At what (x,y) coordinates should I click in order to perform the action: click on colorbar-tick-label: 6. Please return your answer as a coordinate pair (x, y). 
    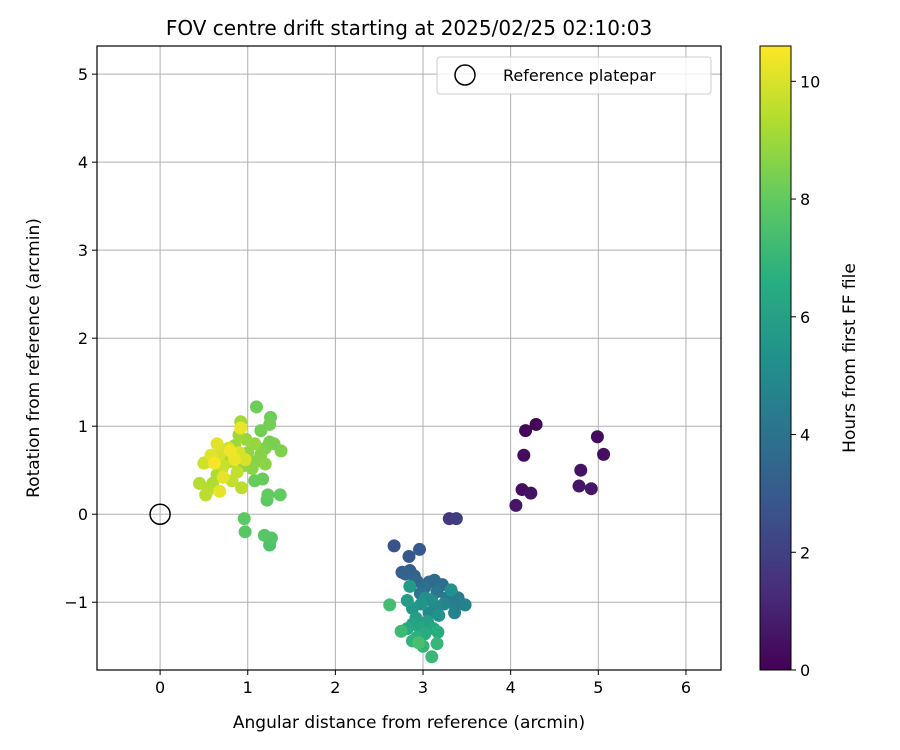
    Looking at the image, I should click on (805, 317).